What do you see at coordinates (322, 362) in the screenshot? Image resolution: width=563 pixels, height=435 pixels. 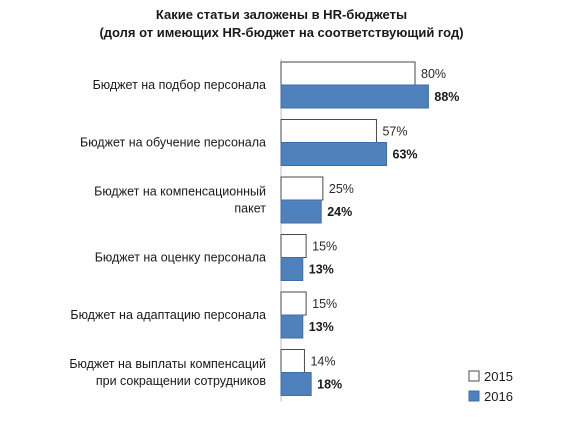 I see `data-label-2015: 14%` at bounding box center [322, 362].